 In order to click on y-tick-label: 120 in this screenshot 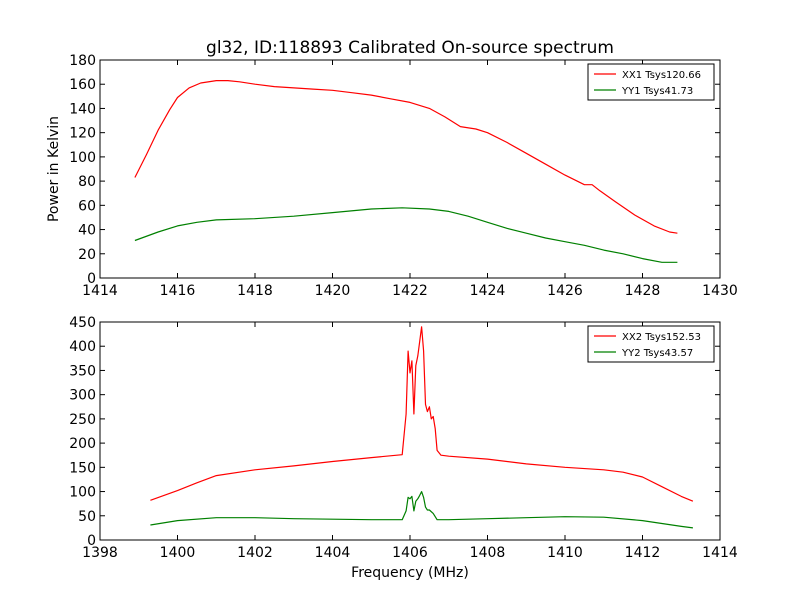, I will do `click(82, 134)`.